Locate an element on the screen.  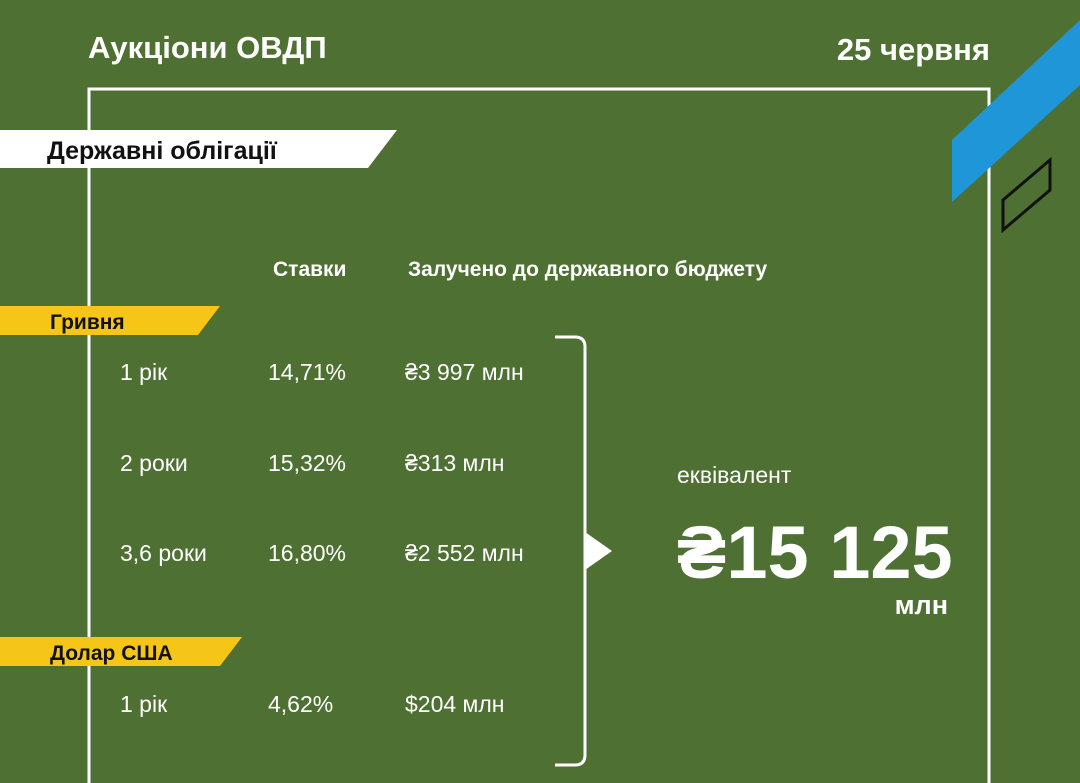
rate: 15,32% is located at coordinates (307, 463).